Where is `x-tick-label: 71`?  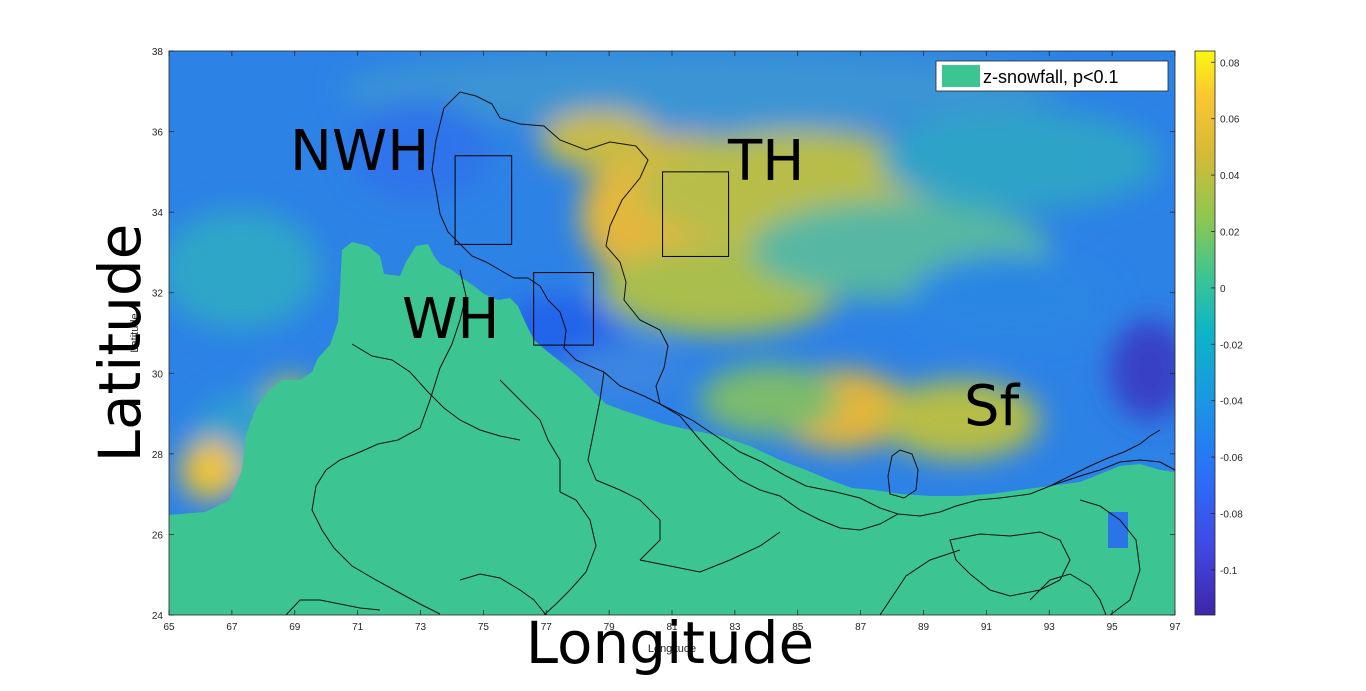 x-tick-label: 71 is located at coordinates (358, 627).